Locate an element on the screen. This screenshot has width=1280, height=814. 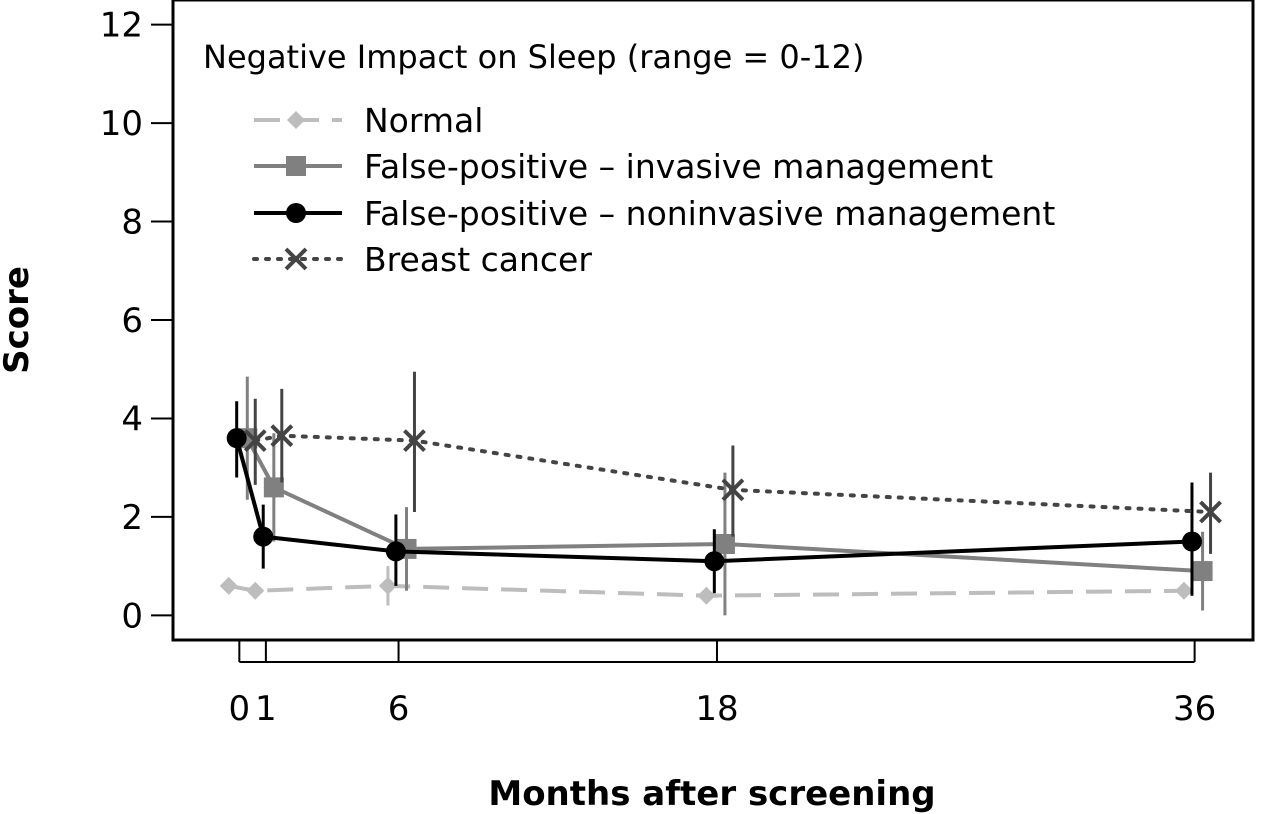
legend-label: Breast cancer is located at coordinates (478, 259).